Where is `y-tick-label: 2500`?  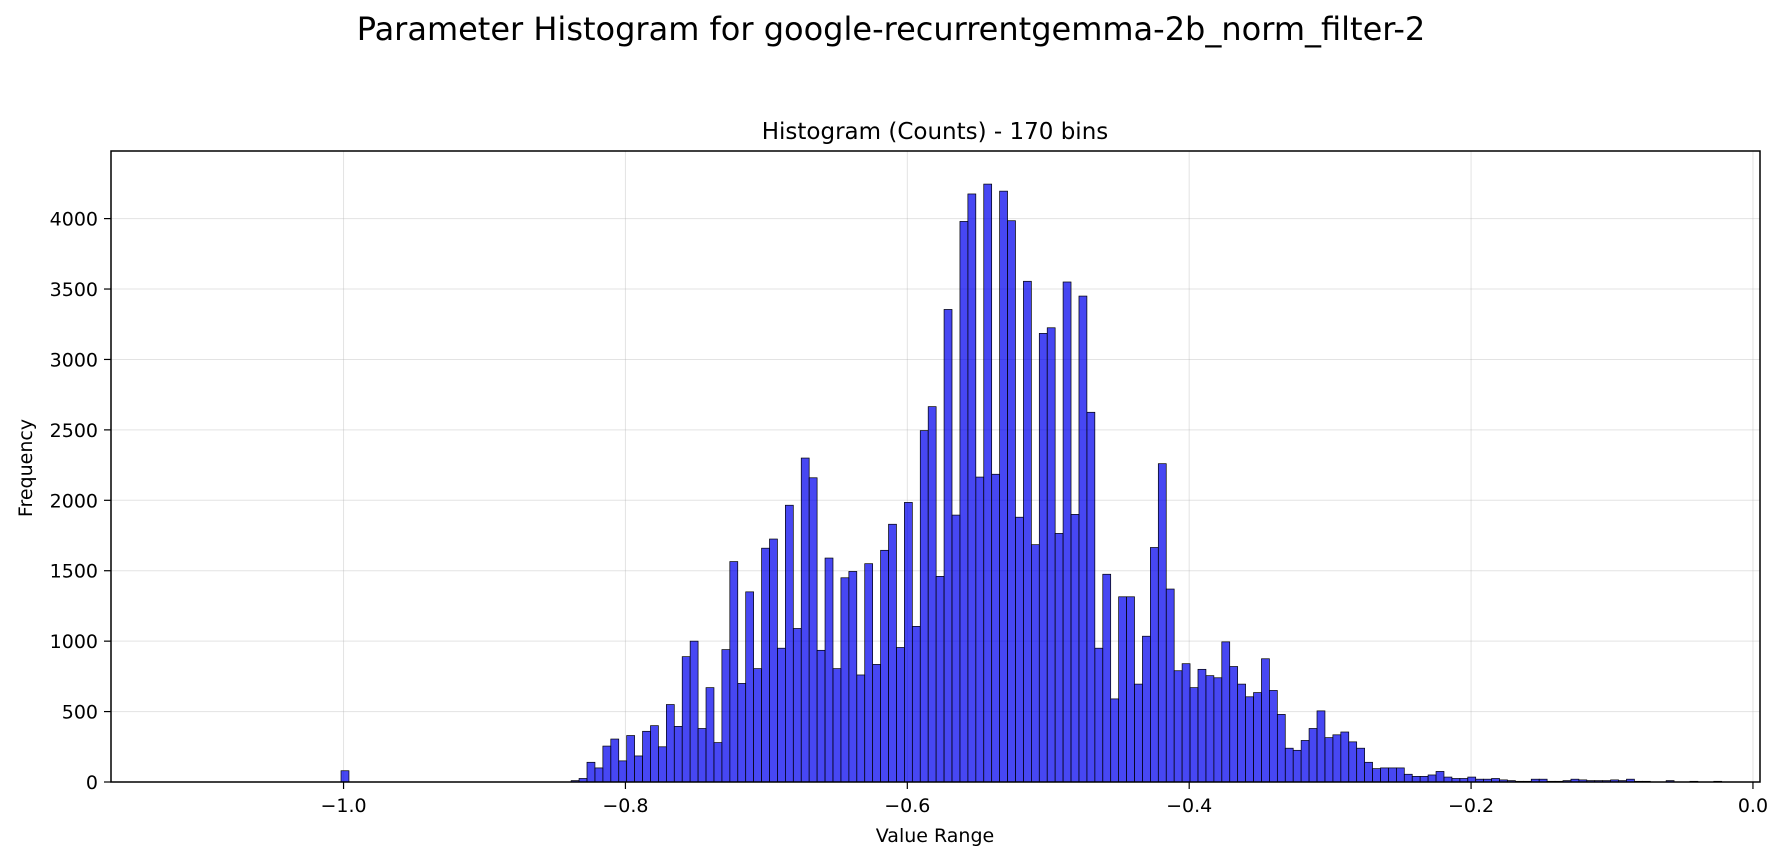
y-tick-label: 2500 is located at coordinates (74, 431).